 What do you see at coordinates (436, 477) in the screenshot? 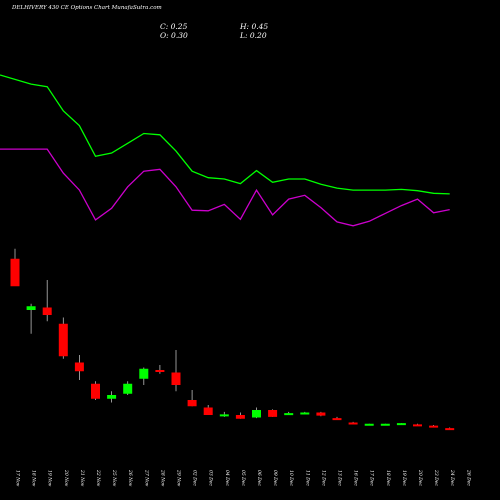
I see `x-tick-label: 23 Dec` at bounding box center [436, 477].